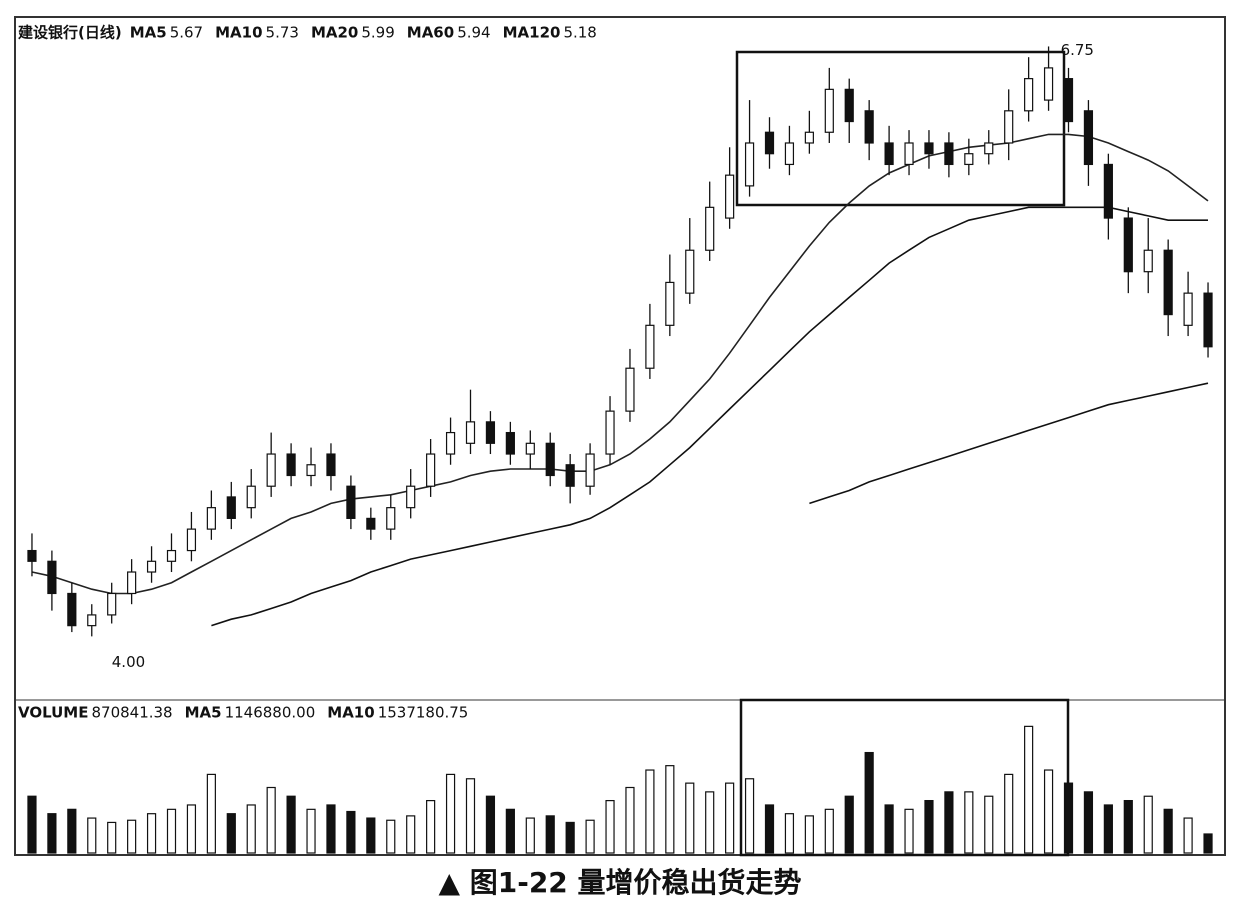  Describe the element at coordinates (473, 33) in the screenshot. I see `legend-value: 5.94` at that location.